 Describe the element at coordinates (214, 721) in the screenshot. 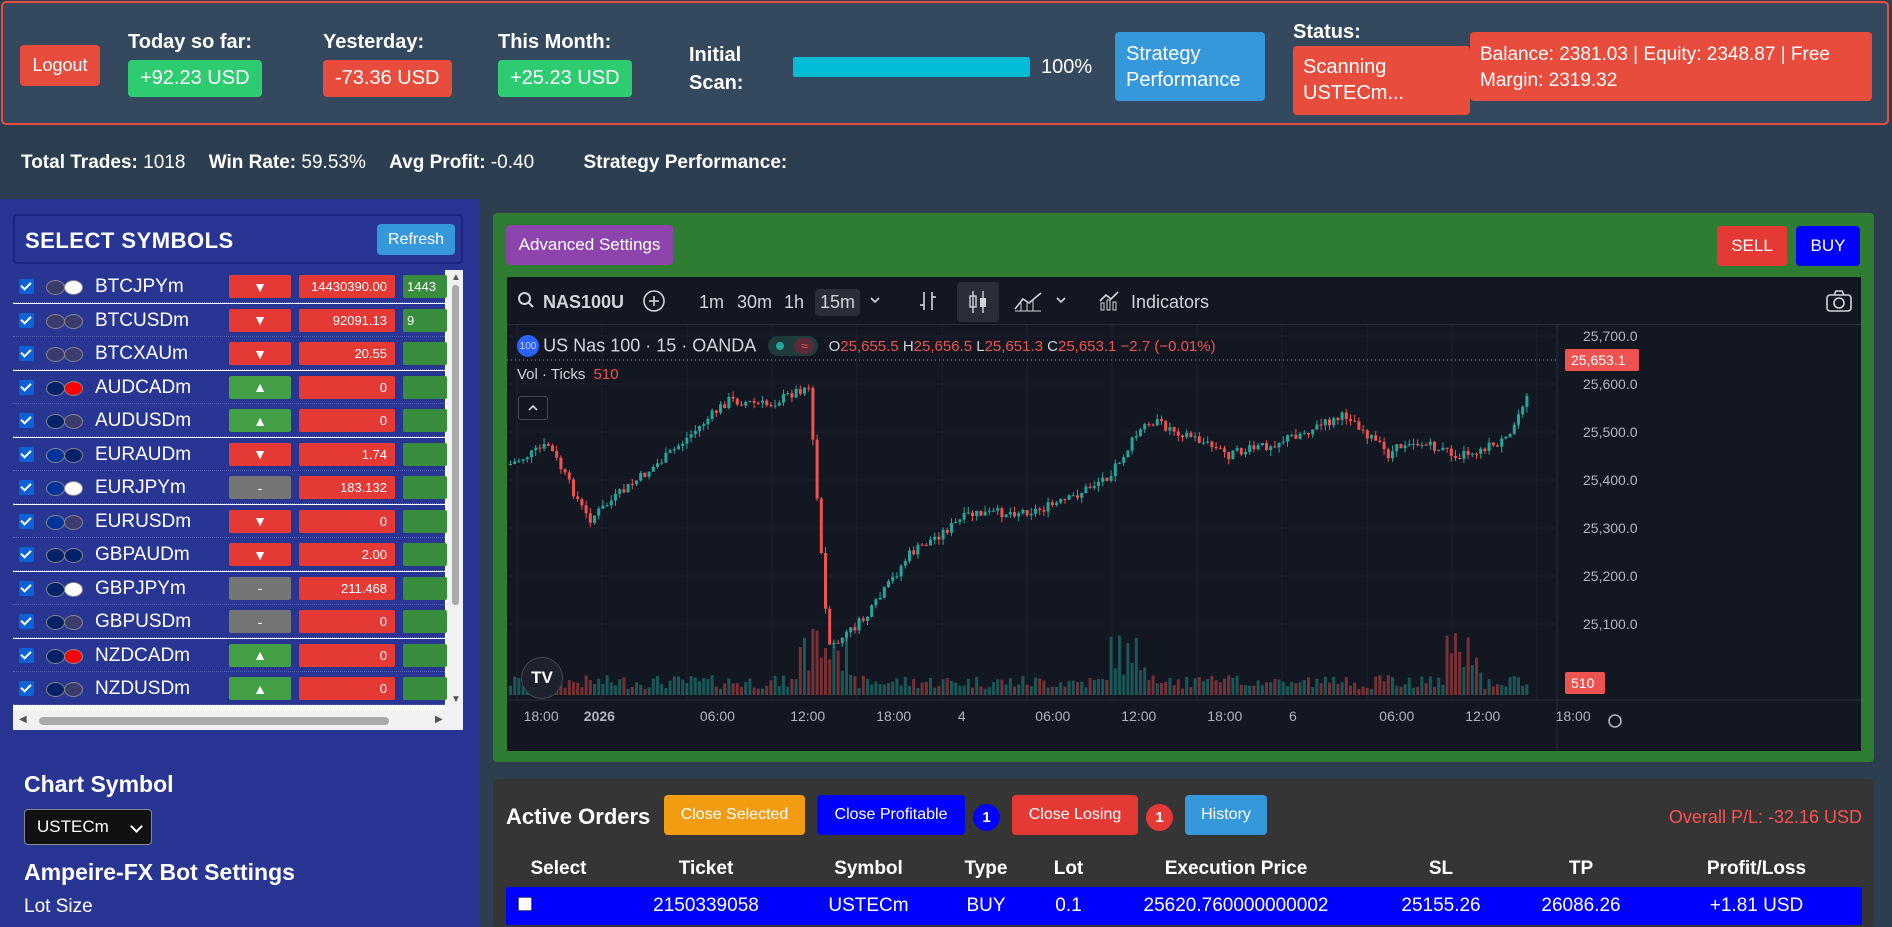

I see `horizontal-scroll-thumb` at that location.